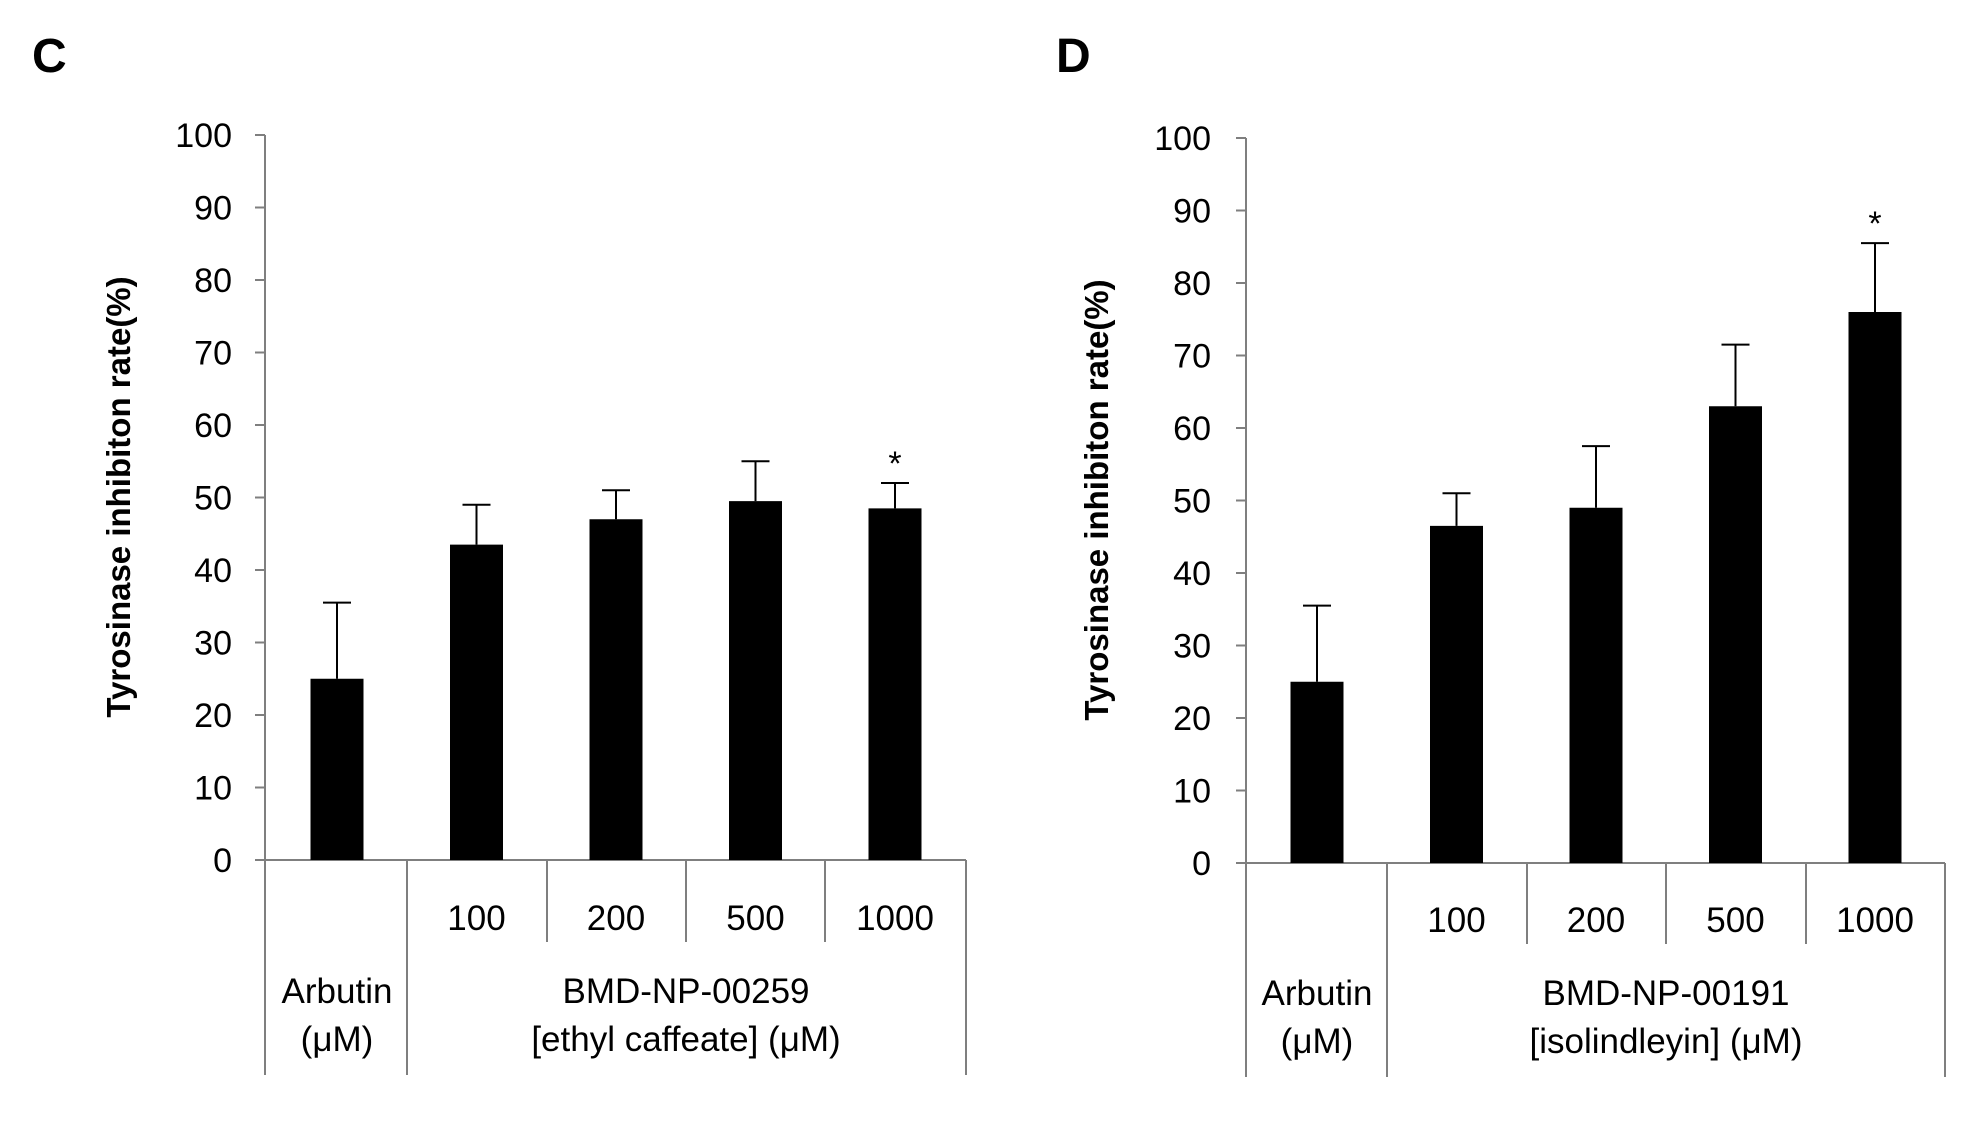 The image size is (1973, 1125). Describe the element at coordinates (685, 991) in the screenshot. I see `group-label-line1: BMD-NP-00259` at that location.